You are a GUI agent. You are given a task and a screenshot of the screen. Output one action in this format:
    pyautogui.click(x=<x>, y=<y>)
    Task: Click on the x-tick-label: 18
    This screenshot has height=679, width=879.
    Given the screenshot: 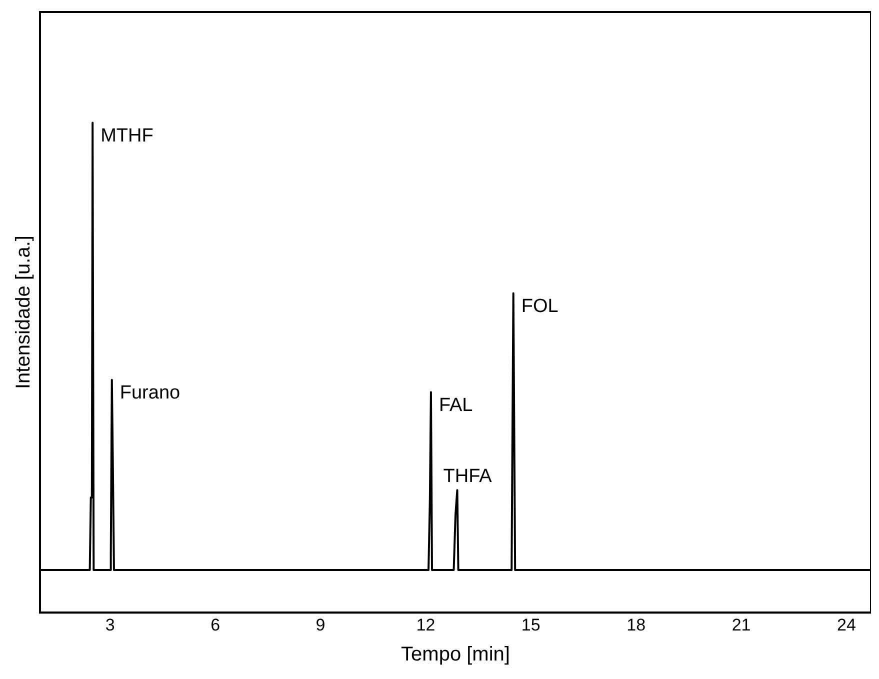 What is the action you would take?
    pyautogui.click(x=636, y=624)
    